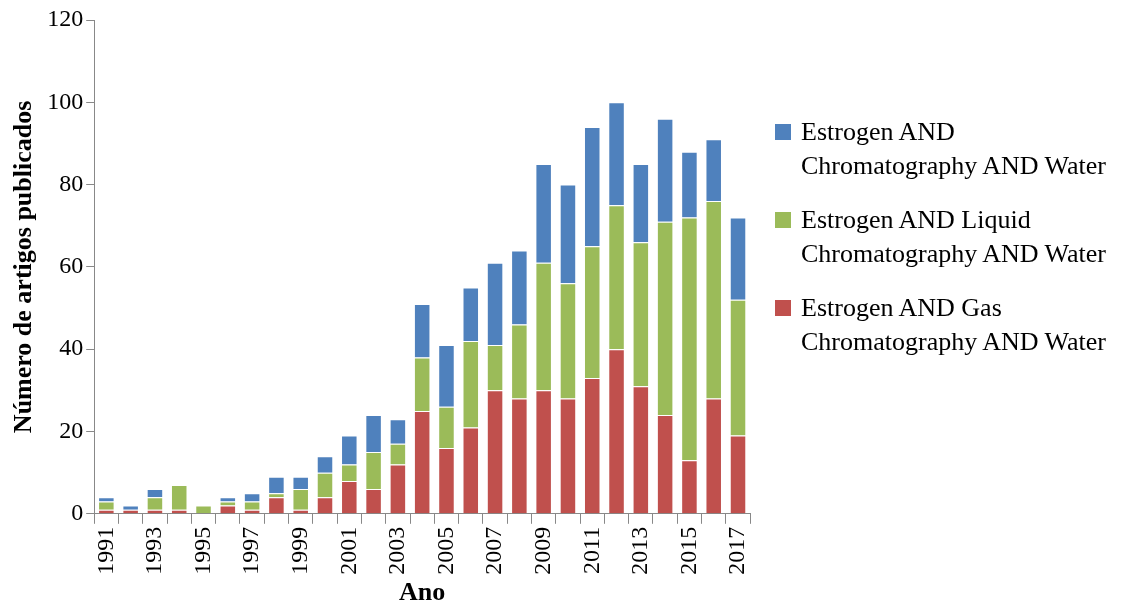 The width and height of the screenshot is (1124, 609). What do you see at coordinates (639, 550) in the screenshot?
I see `x-tick-label: 2013` at bounding box center [639, 550].